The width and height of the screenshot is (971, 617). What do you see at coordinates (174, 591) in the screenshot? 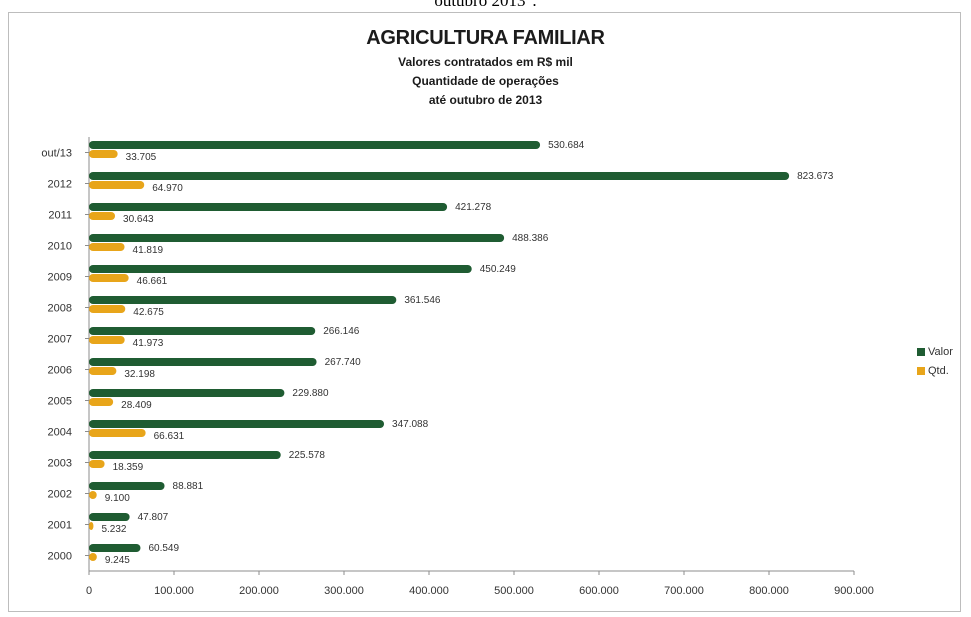
I see `x-tick-label: 100.000` at bounding box center [174, 591].